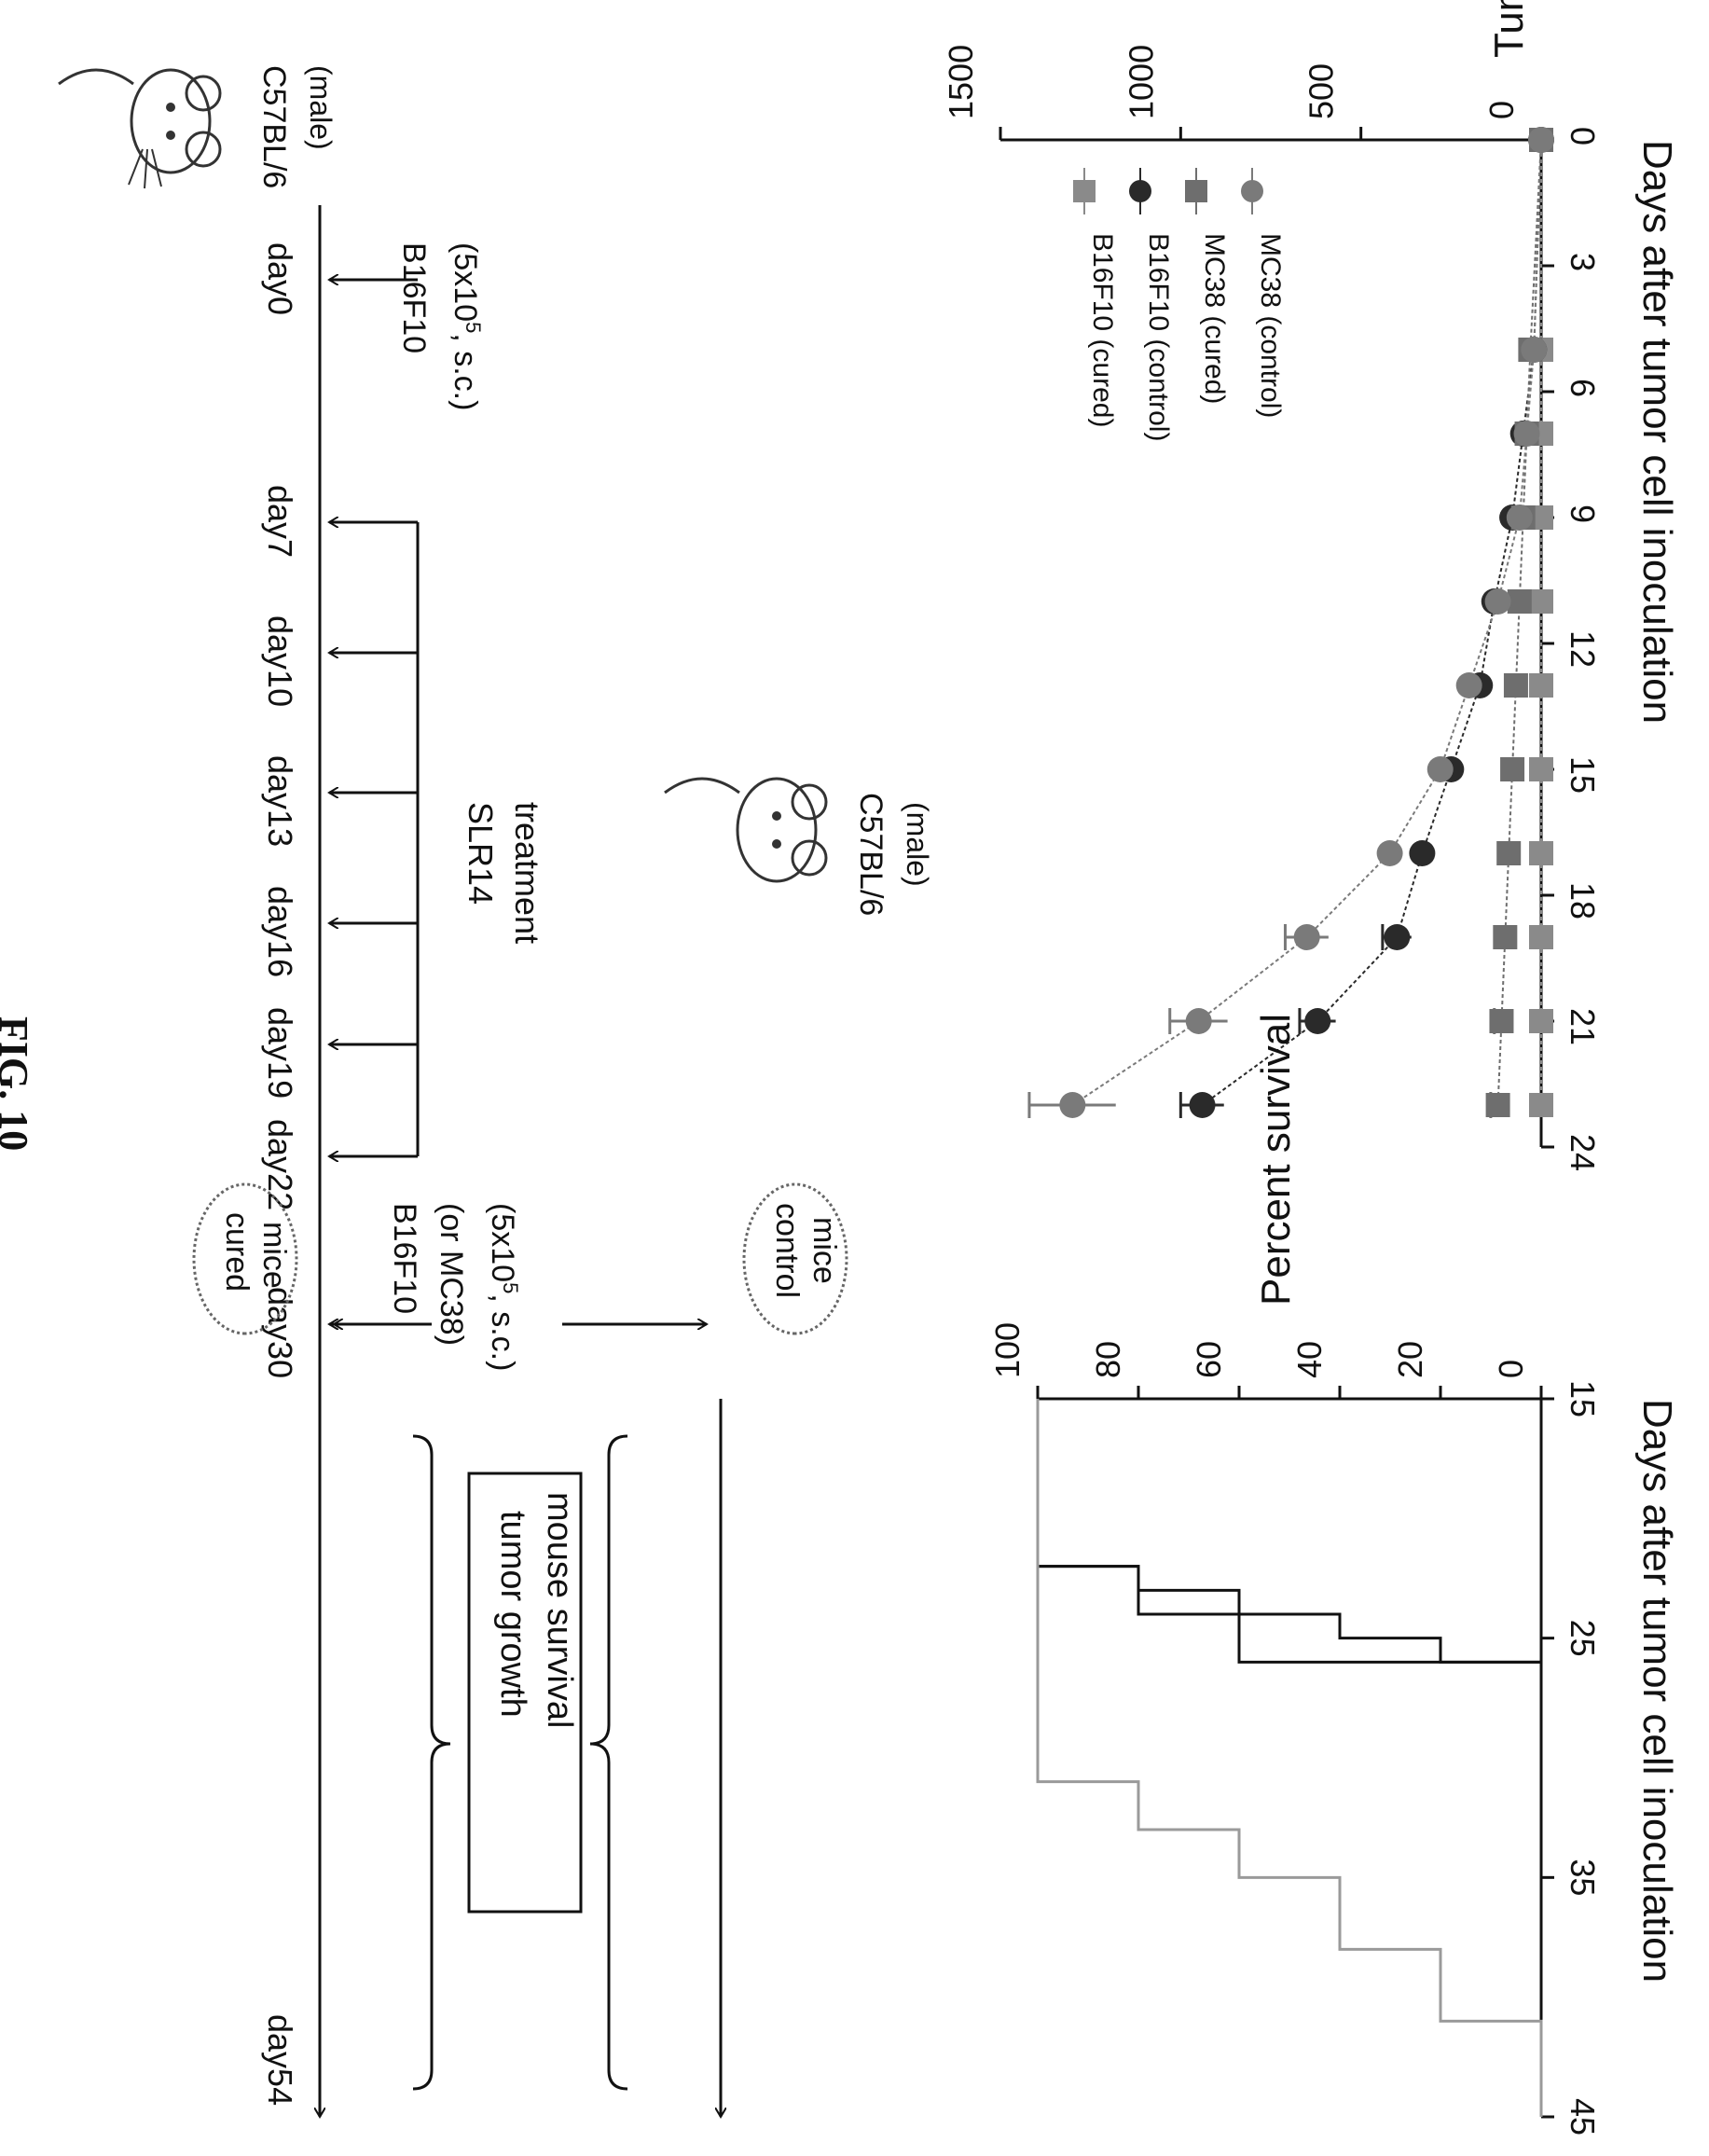 The width and height of the screenshot is (1709, 2156). I want to click on survival-x-ticks: 15 25 35 45, so click(1571, 1757).